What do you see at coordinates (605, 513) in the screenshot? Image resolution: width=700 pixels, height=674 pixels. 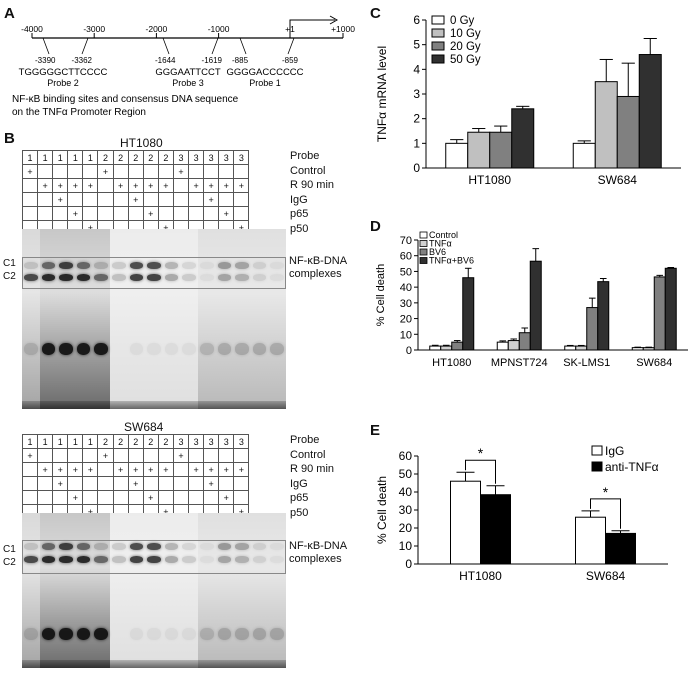 I see `significance-bracket` at bounding box center [605, 513].